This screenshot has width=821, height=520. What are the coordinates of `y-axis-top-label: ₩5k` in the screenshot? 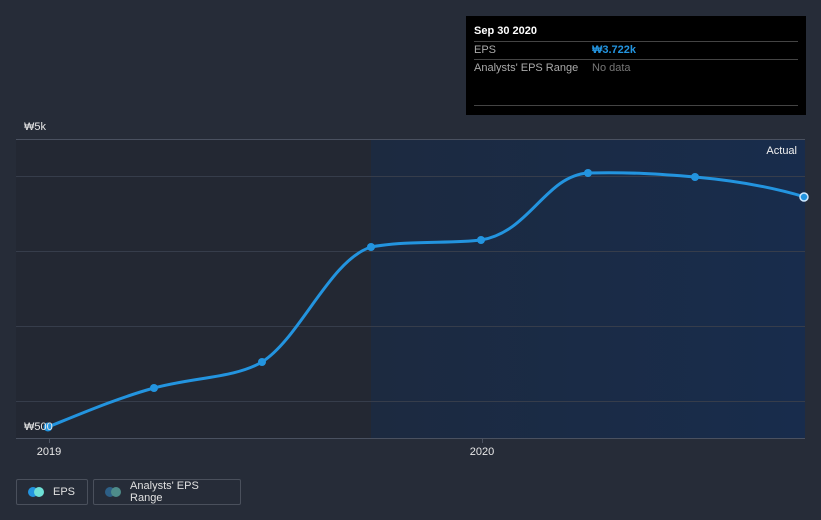 It's located at (35, 127).